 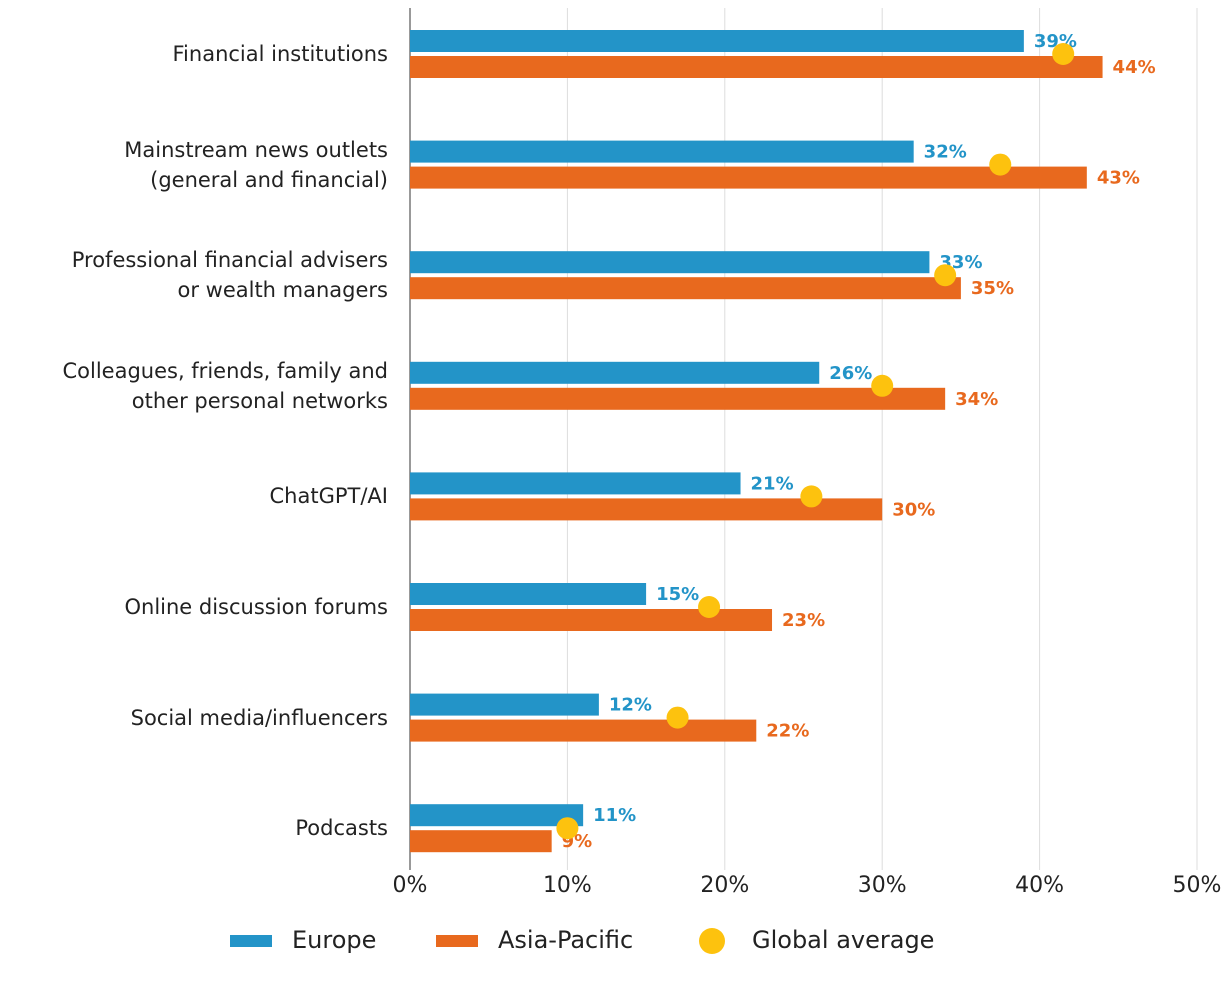 What do you see at coordinates (1197, 885) in the screenshot?
I see `x-tick-label: 50%` at bounding box center [1197, 885].